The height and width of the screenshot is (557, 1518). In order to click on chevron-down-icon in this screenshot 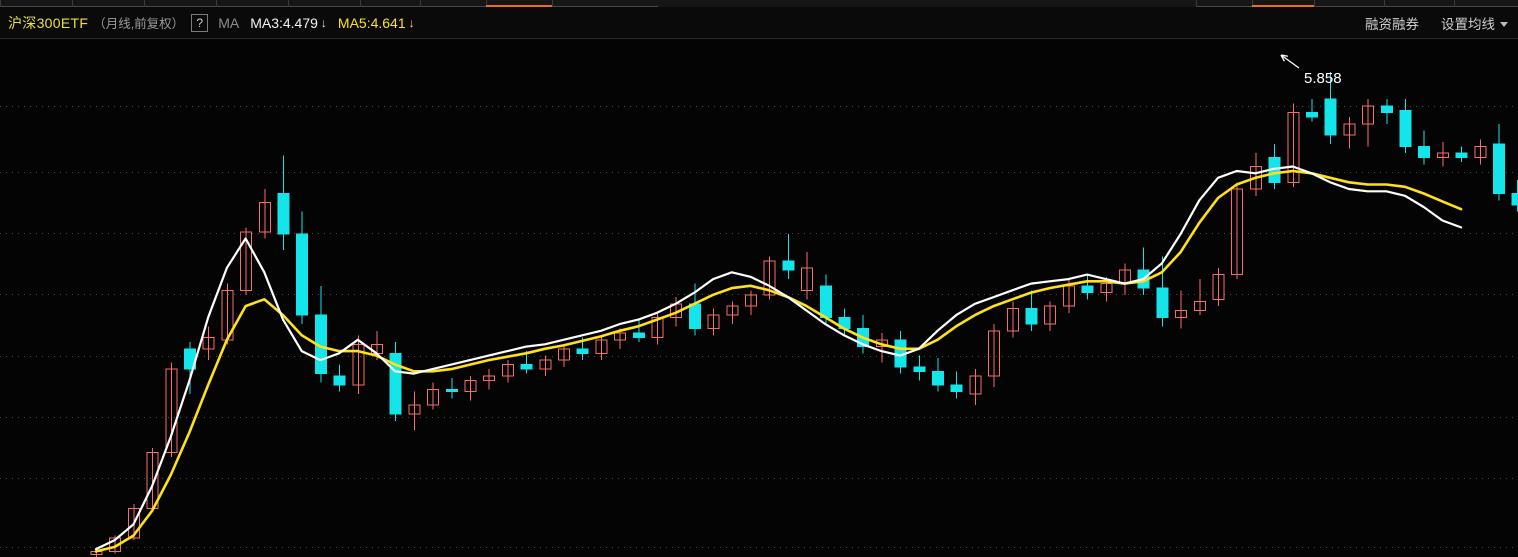, I will do `click(1504, 25)`.